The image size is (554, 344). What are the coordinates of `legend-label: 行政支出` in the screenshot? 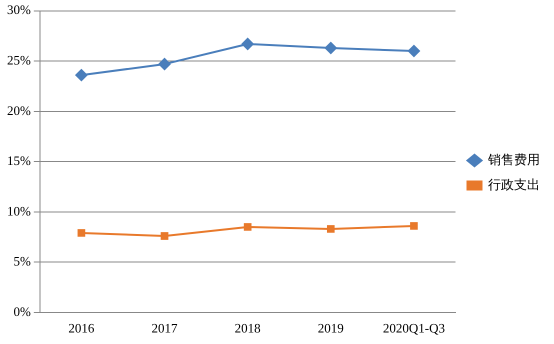 It's located at (514, 185).